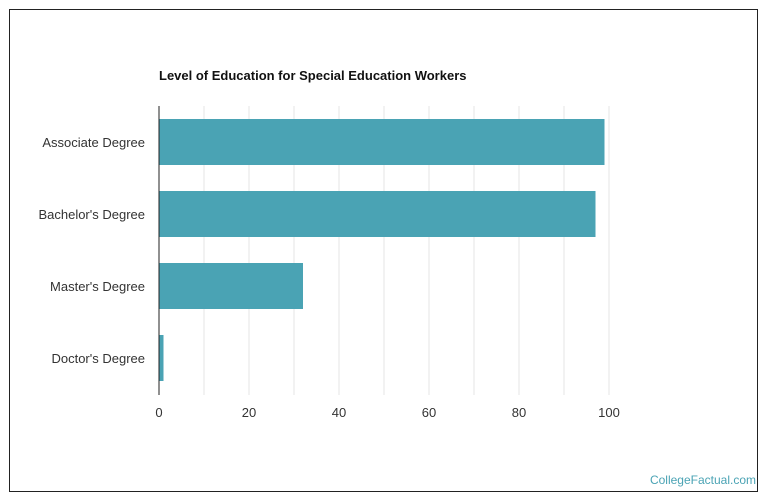  What do you see at coordinates (158, 412) in the screenshot?
I see `x-tick-label: 0` at bounding box center [158, 412].